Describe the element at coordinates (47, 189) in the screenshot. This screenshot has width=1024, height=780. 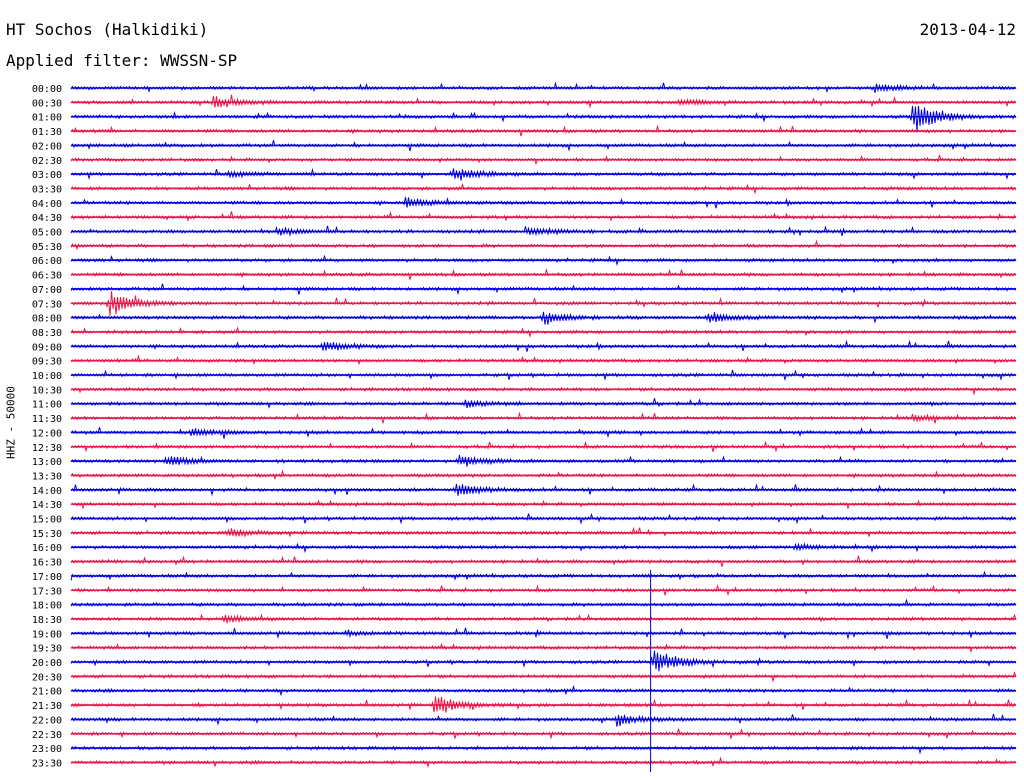
I see `time-label-0330: 03:30` at that location.